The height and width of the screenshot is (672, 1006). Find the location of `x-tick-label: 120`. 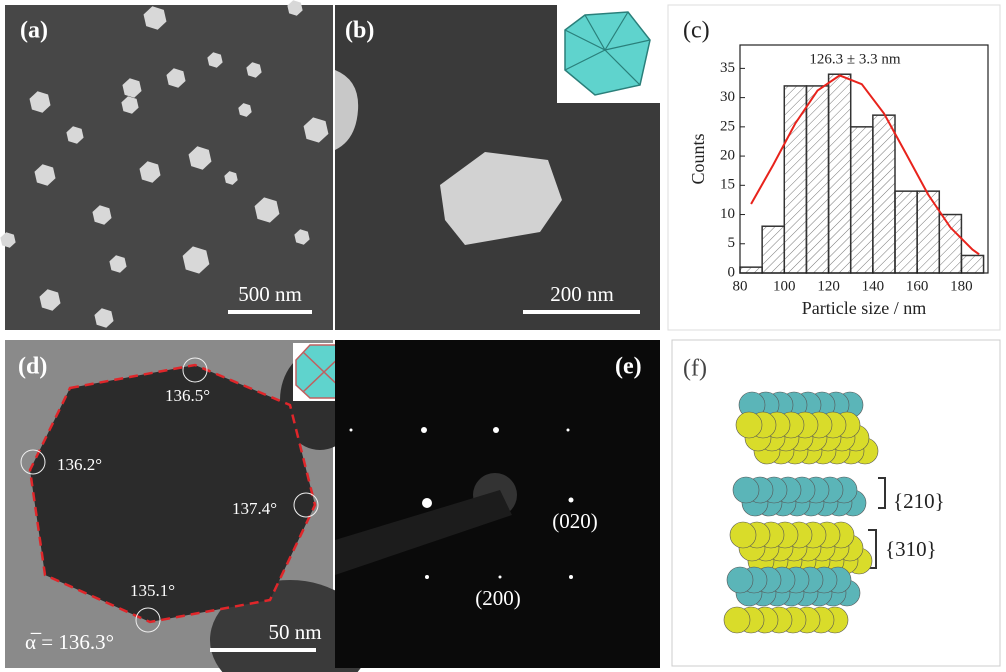

x-tick-label: 120 is located at coordinates (828, 286).